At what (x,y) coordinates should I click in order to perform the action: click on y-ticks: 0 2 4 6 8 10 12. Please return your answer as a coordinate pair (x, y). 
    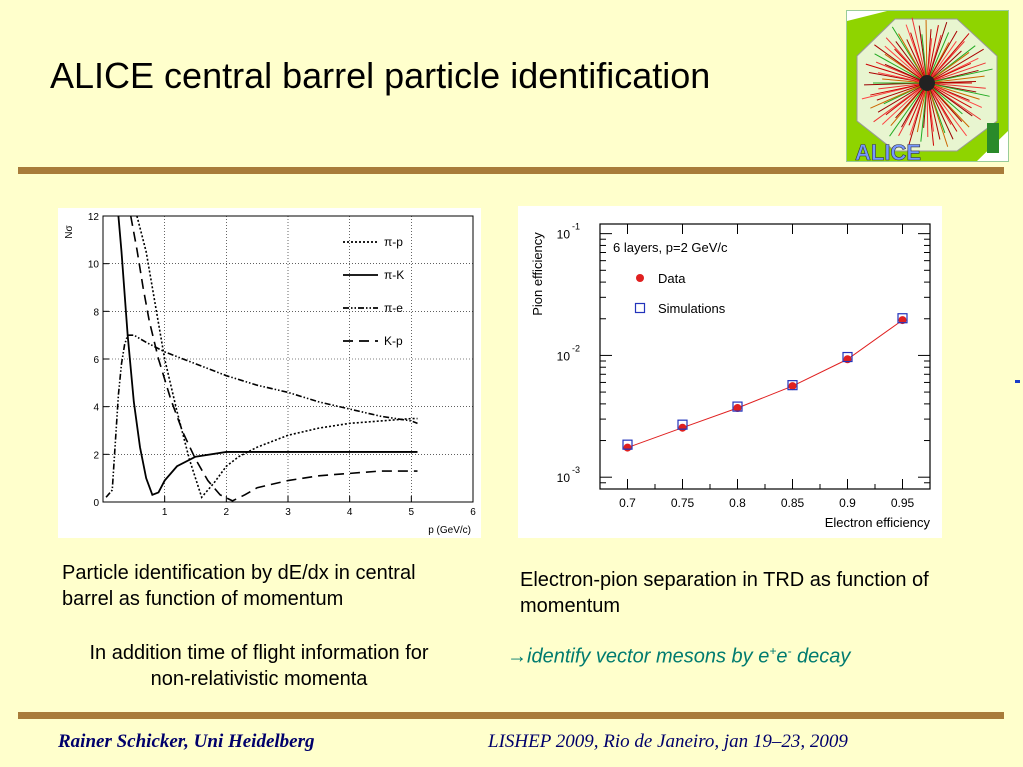
    Looking at the image, I should click on (98, 360).